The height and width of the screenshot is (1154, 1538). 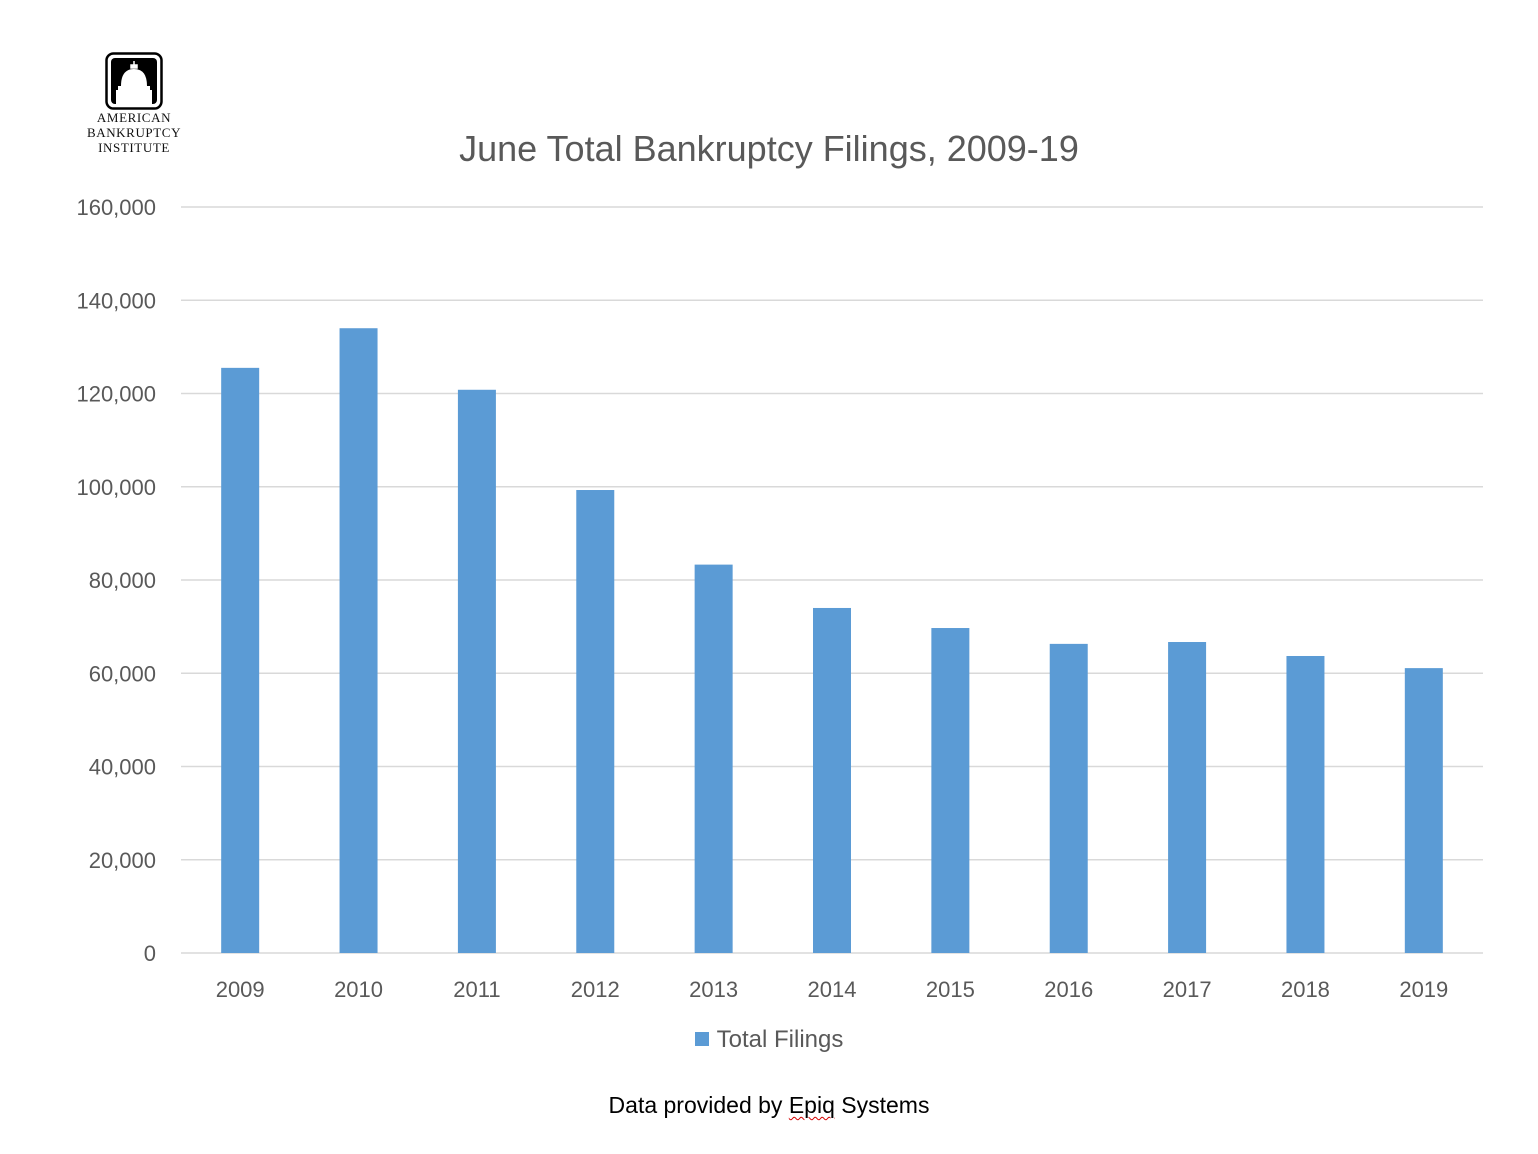 What do you see at coordinates (882, 1105) in the screenshot?
I see `source-suffix: Systems` at bounding box center [882, 1105].